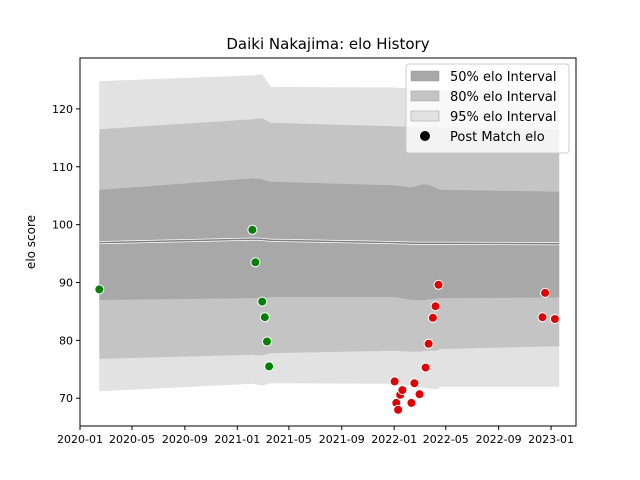 This screenshot has width=640, height=480. I want to click on y-tick-label: 110, so click(62, 167).